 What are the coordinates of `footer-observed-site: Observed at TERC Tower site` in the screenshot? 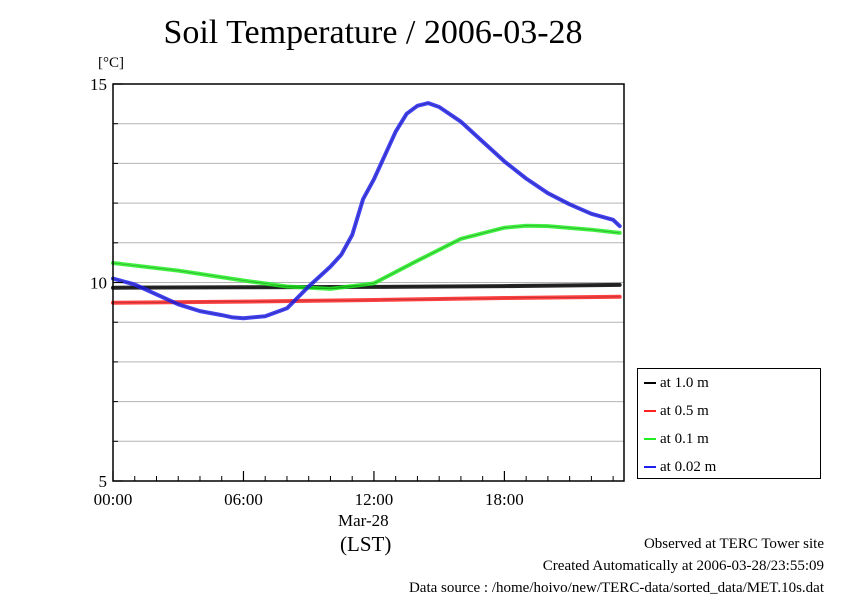 It's located at (733, 544).